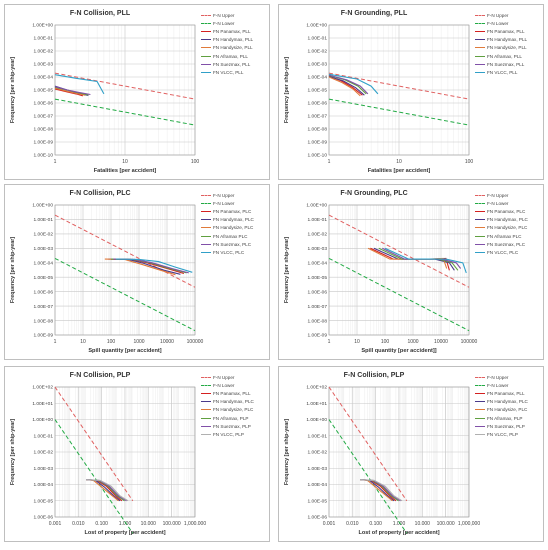 Image resolution: width=548 pixels, height=550 pixels. What do you see at coordinates (228, 72) in the screenshot?
I see `legend-label: FN VLCC, PLL` at bounding box center [228, 72].